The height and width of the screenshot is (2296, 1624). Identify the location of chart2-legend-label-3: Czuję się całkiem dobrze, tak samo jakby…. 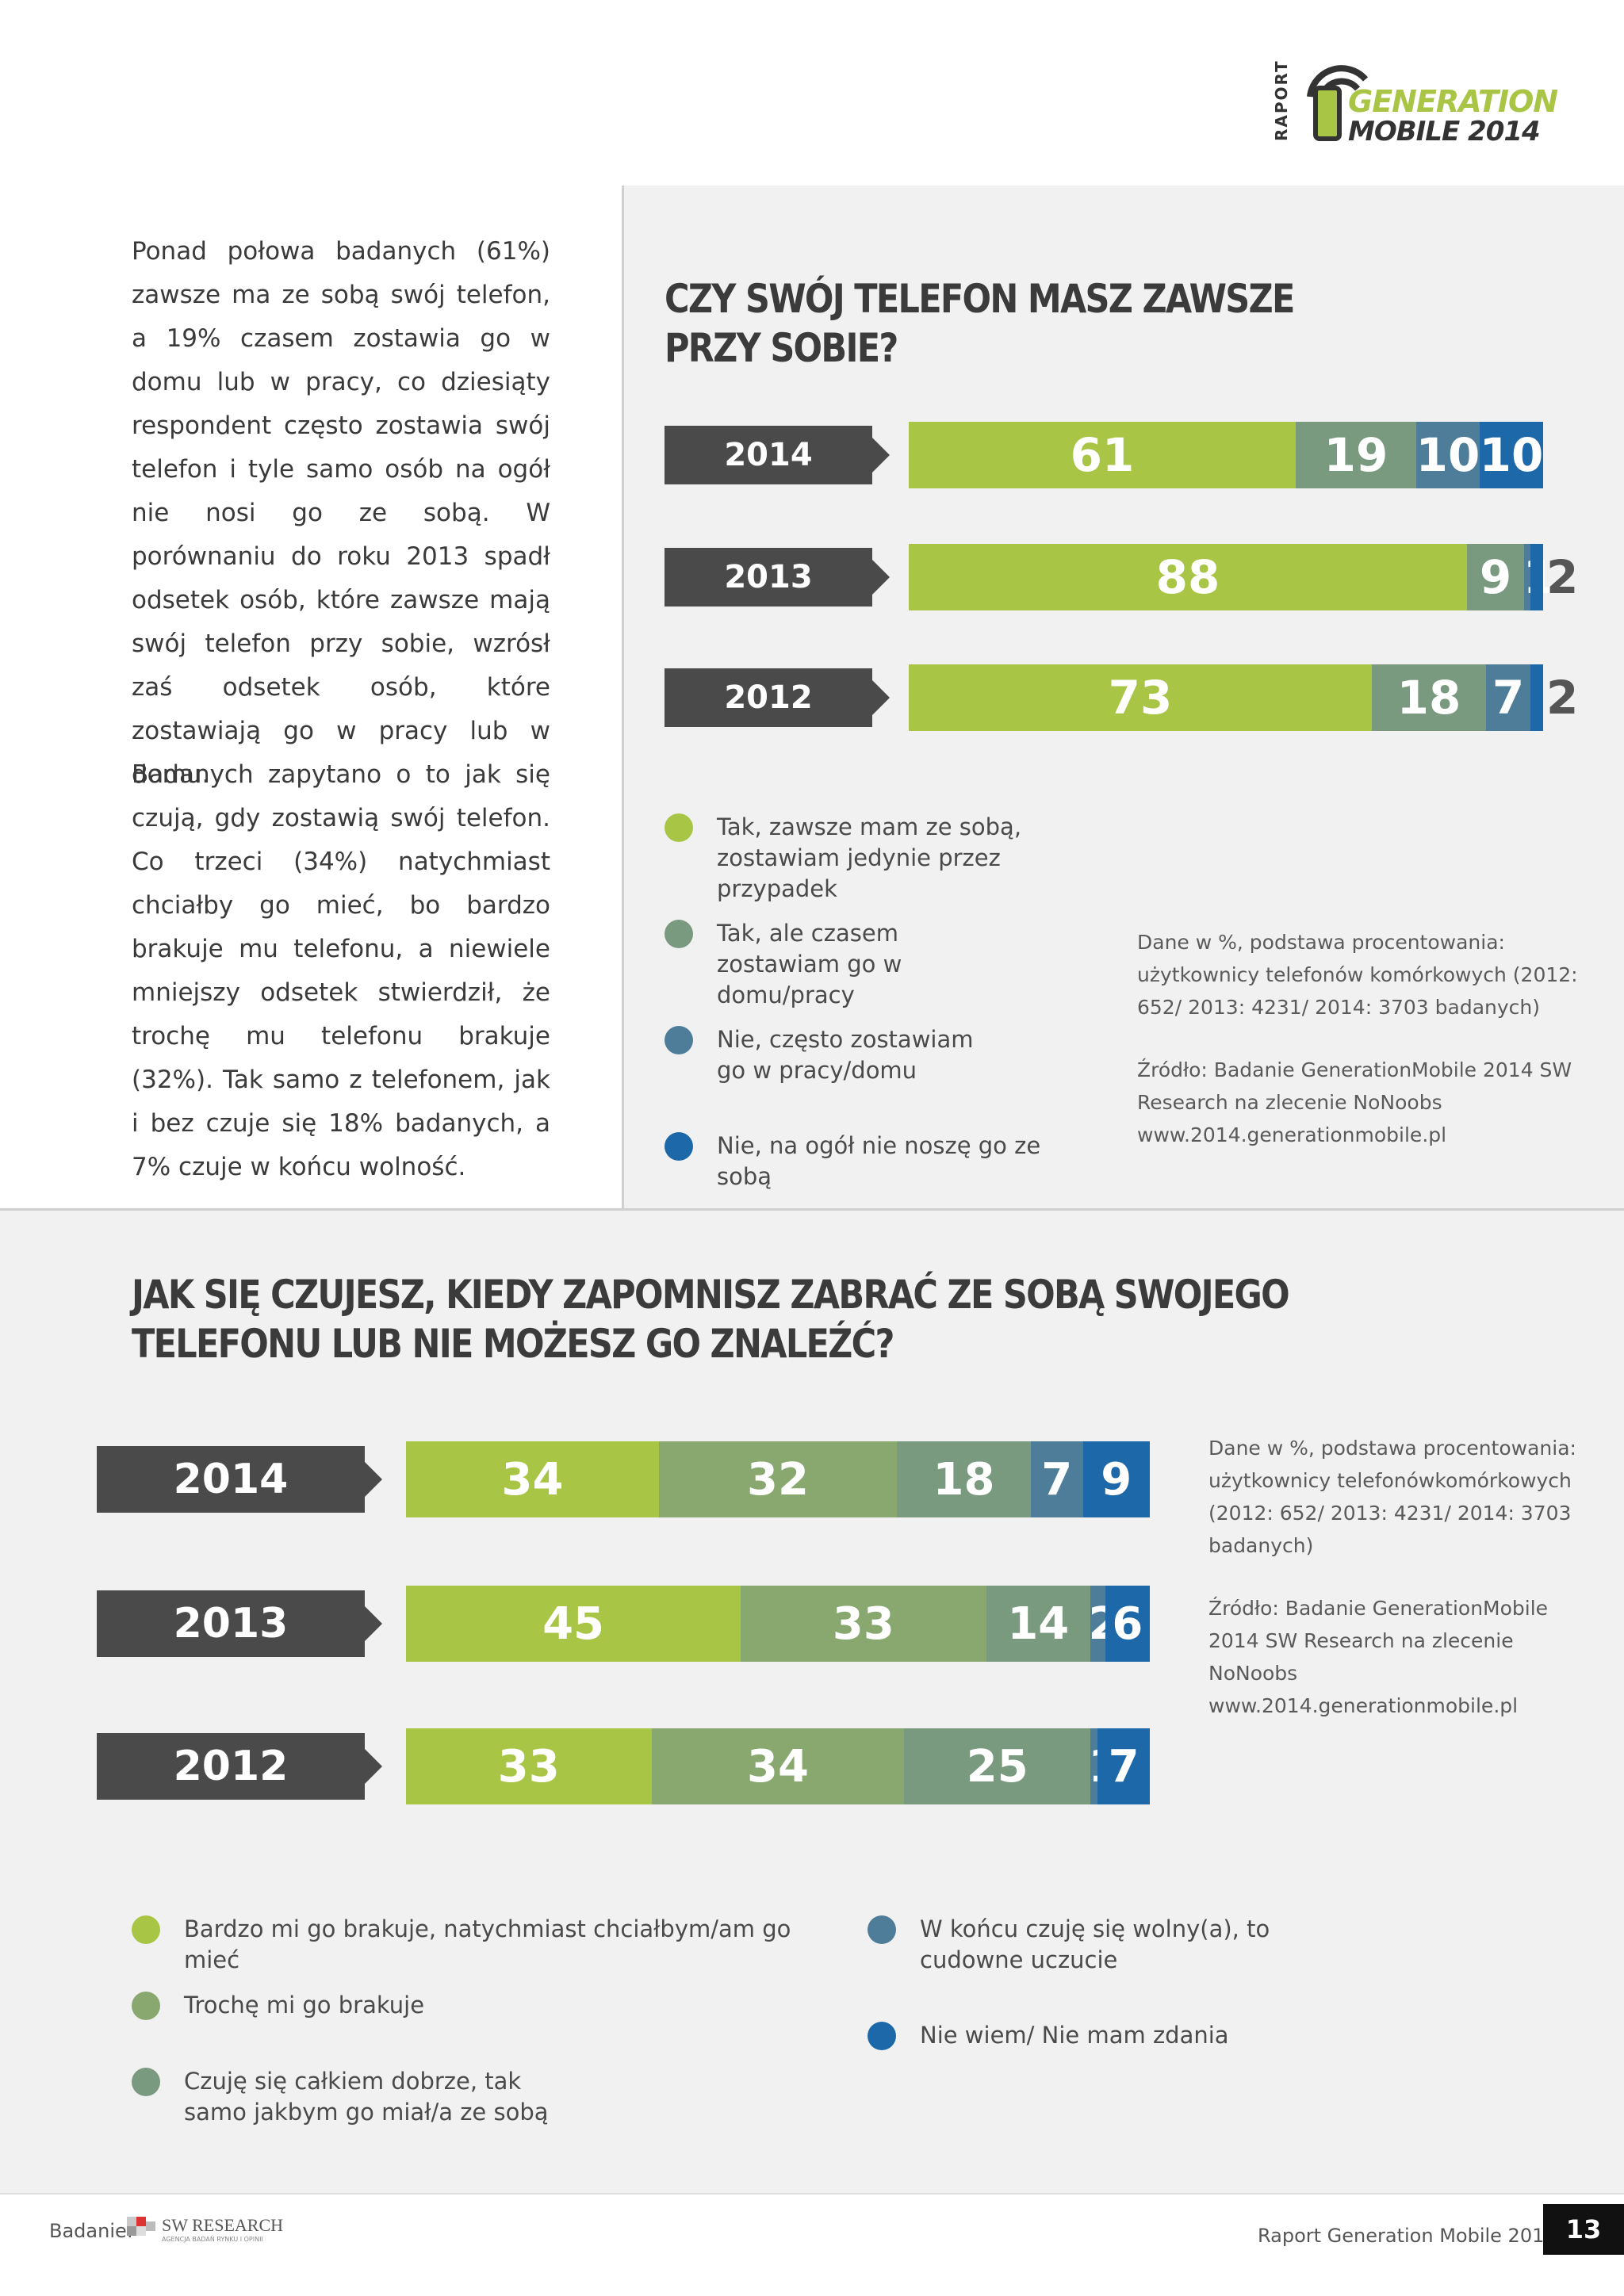
(366, 2097).